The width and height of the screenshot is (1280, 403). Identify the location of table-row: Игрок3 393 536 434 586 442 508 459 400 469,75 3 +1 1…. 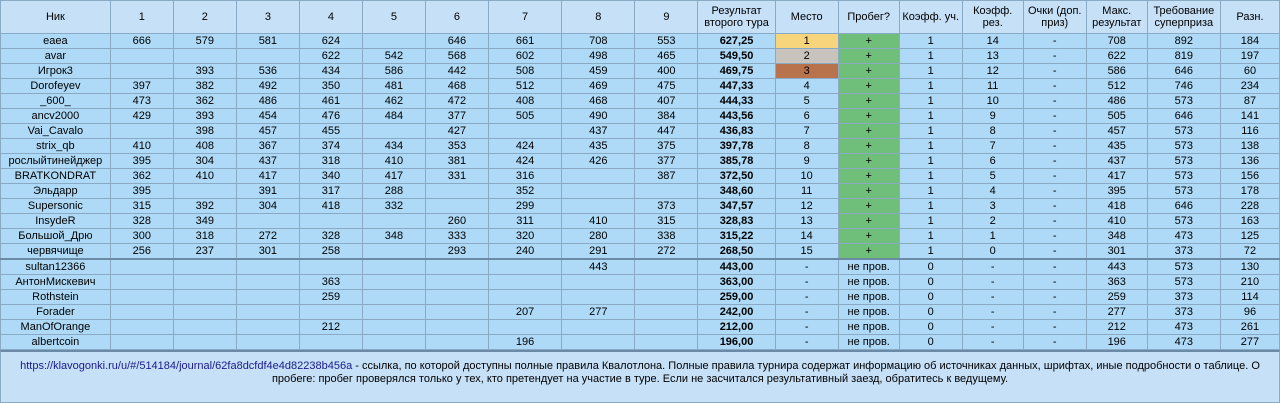
(640, 71).